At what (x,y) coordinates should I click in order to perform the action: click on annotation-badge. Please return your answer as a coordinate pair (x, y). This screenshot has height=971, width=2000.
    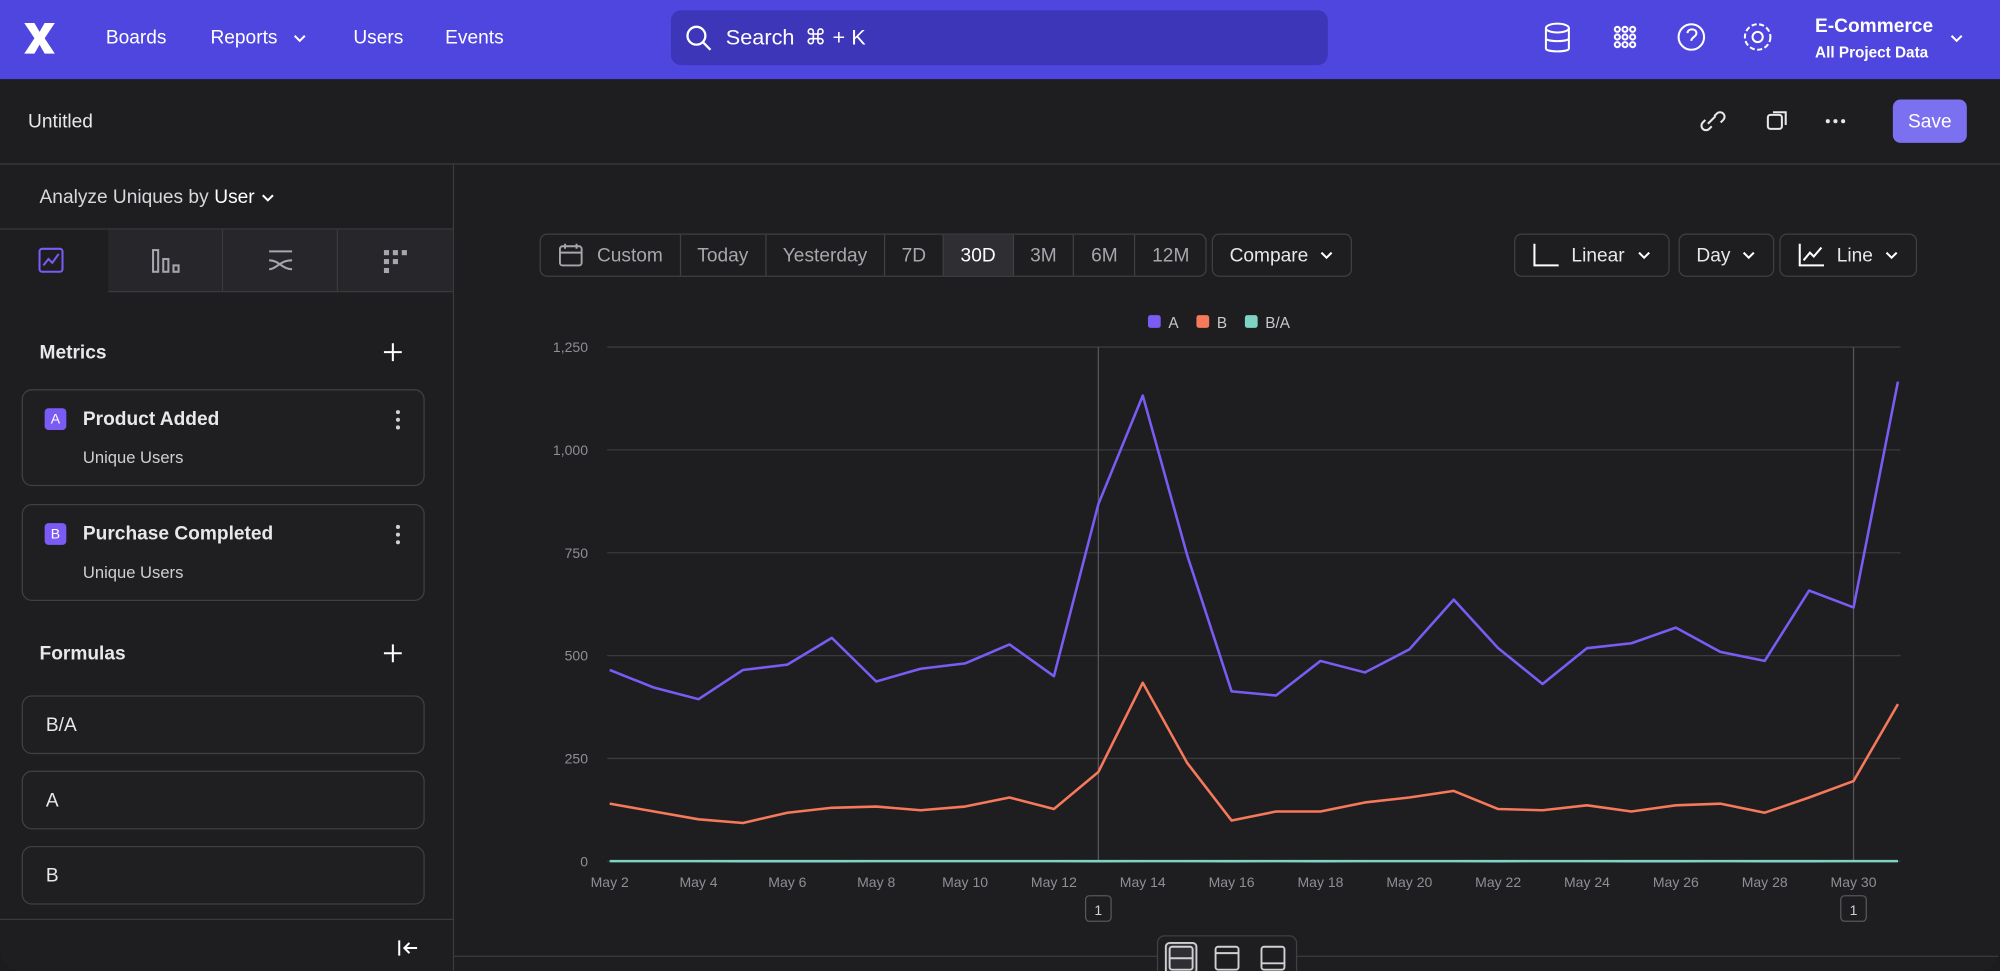
    Looking at the image, I should click on (1853, 908).